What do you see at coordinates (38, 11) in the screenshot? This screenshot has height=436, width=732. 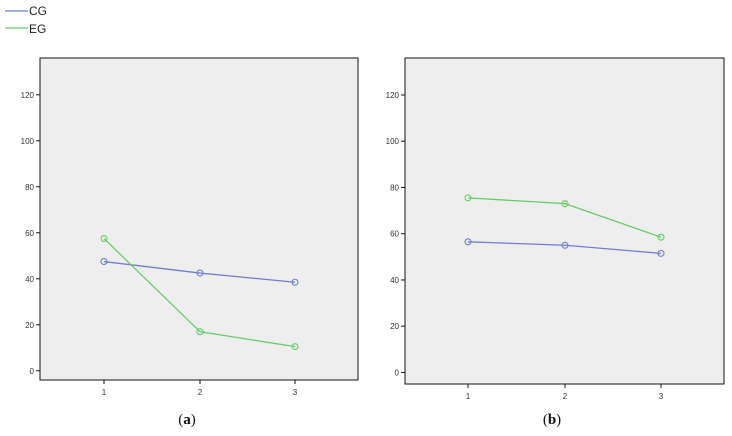 I see `legend-label-cg: CG` at bounding box center [38, 11].